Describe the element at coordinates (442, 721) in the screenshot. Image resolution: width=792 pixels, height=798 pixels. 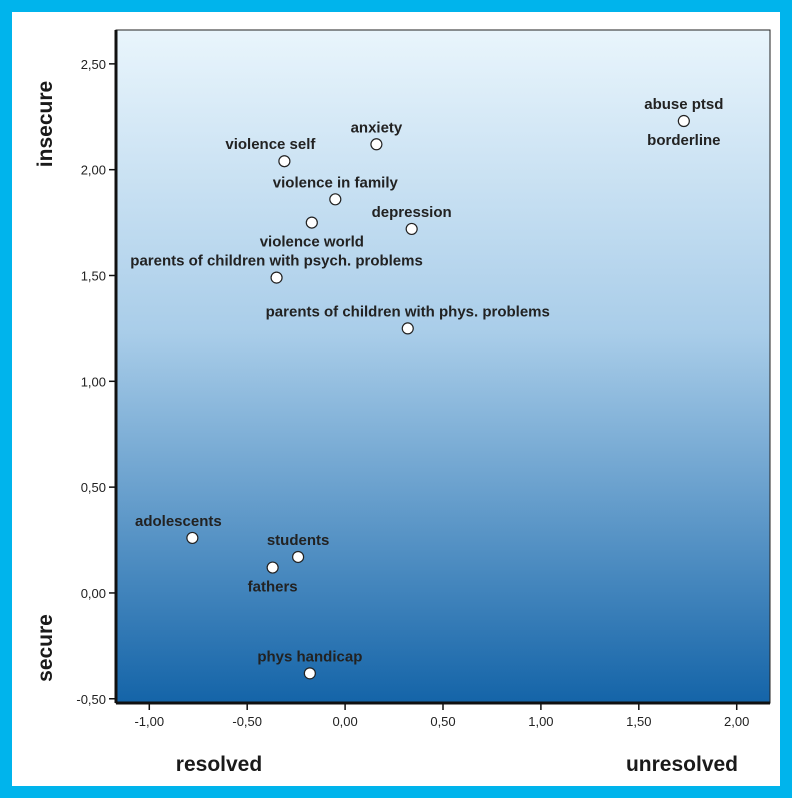
I see `x-tick-label: 0,50` at that location.